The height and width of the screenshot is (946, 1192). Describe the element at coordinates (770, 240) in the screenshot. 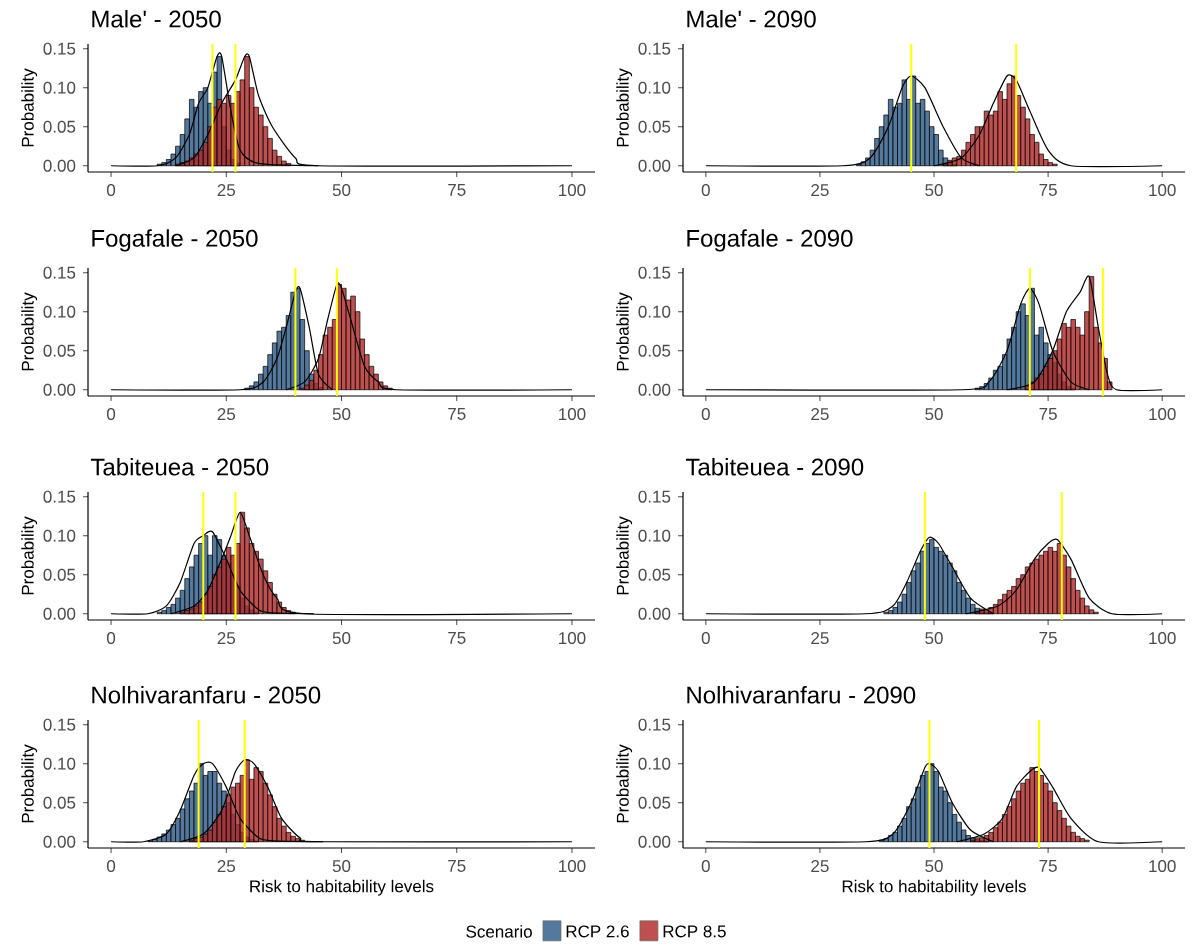

I see `chart-title: Fogafale - 2090` at that location.